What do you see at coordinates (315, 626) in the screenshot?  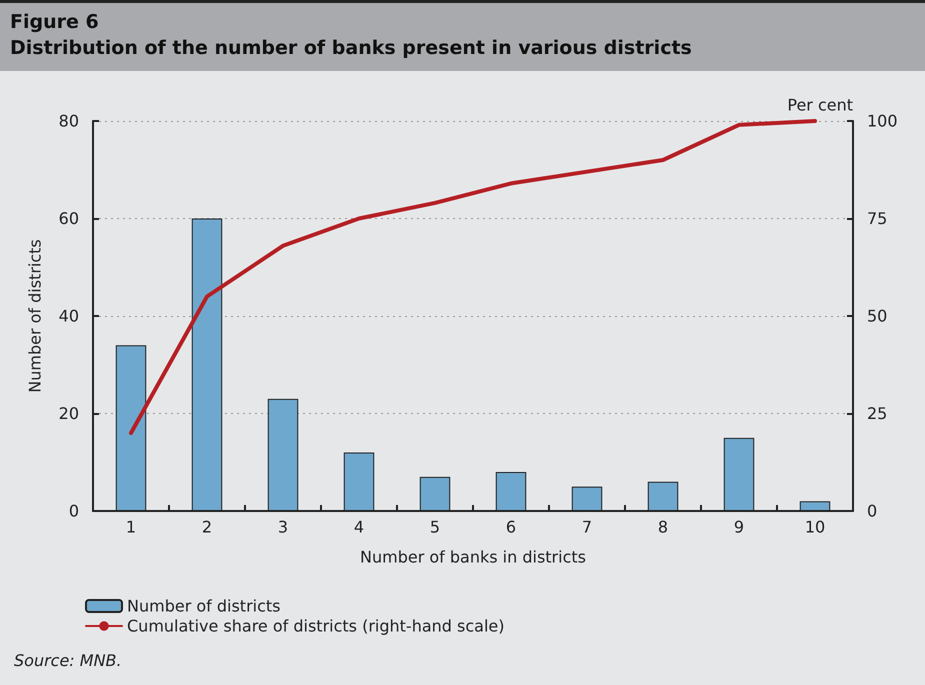 I see `legend-label: Cumulative share of districts (right-hand scale)` at bounding box center [315, 626].